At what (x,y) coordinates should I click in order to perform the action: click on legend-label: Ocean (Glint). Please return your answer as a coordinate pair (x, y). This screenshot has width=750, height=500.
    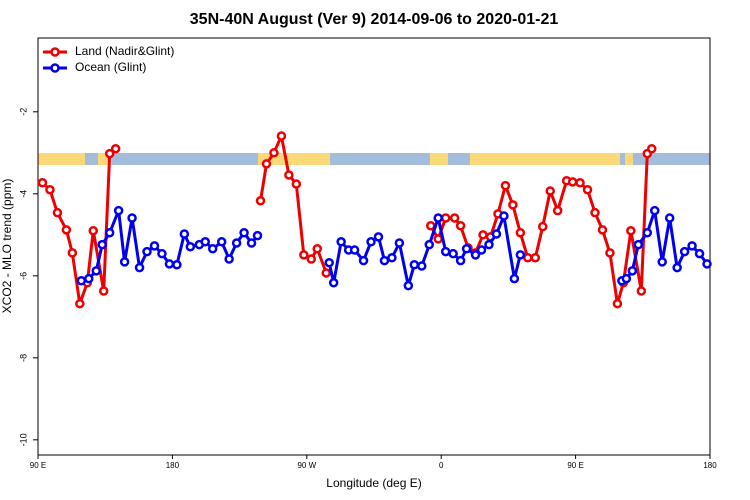
    Looking at the image, I should click on (110, 67).